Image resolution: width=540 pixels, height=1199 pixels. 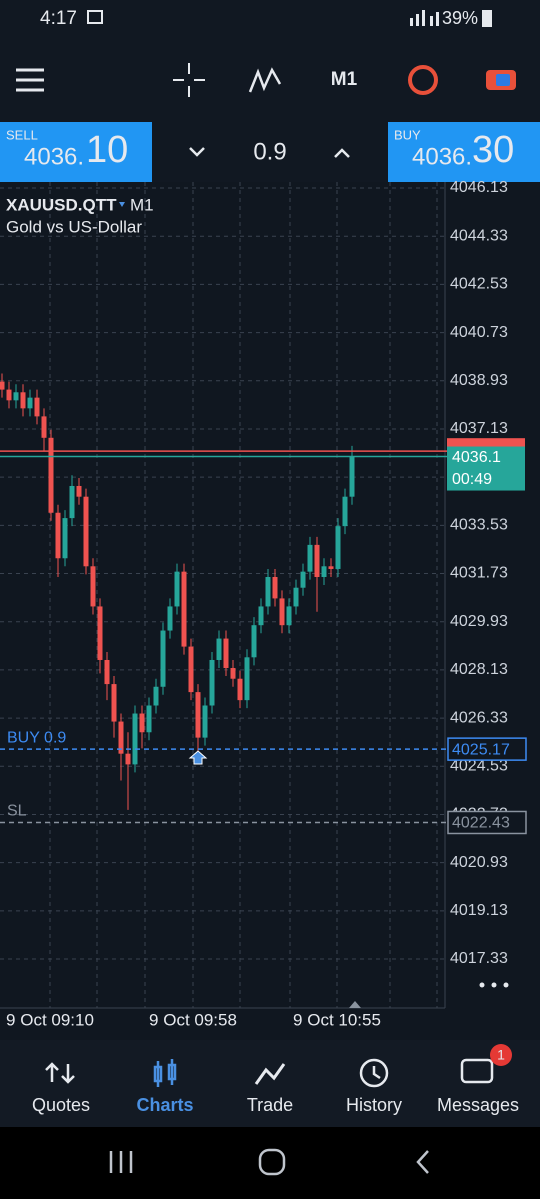 I want to click on y-tick-label: 4017.33, so click(x=479, y=958).